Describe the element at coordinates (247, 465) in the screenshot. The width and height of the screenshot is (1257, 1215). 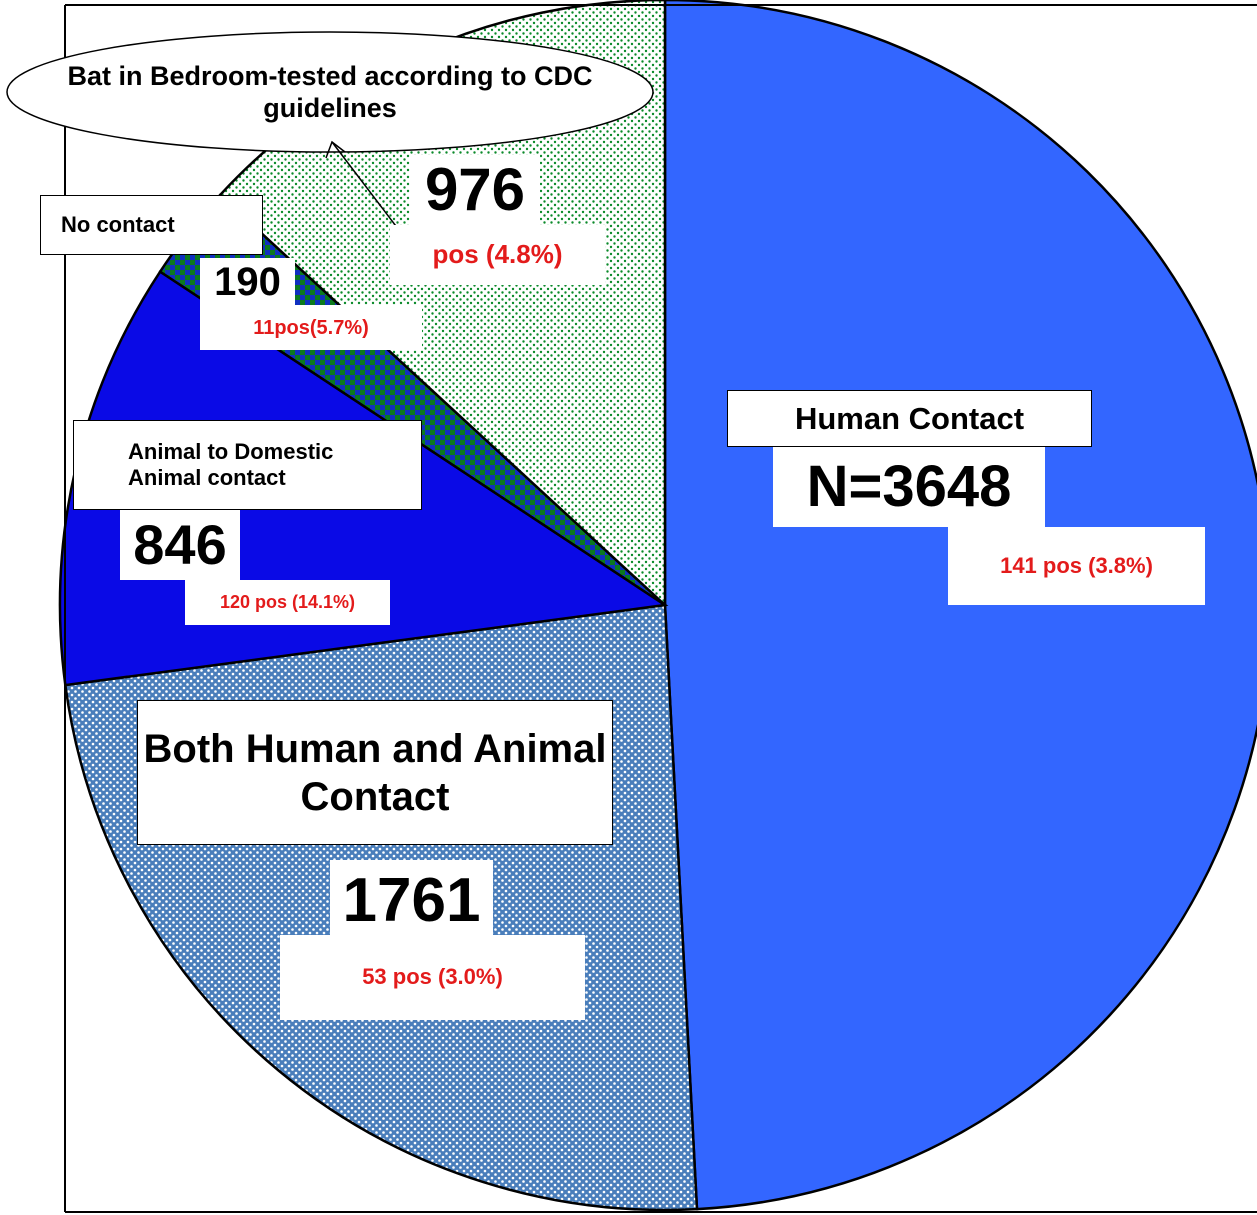
I see `category-label: Animal to Domestic Animal contact` at that location.